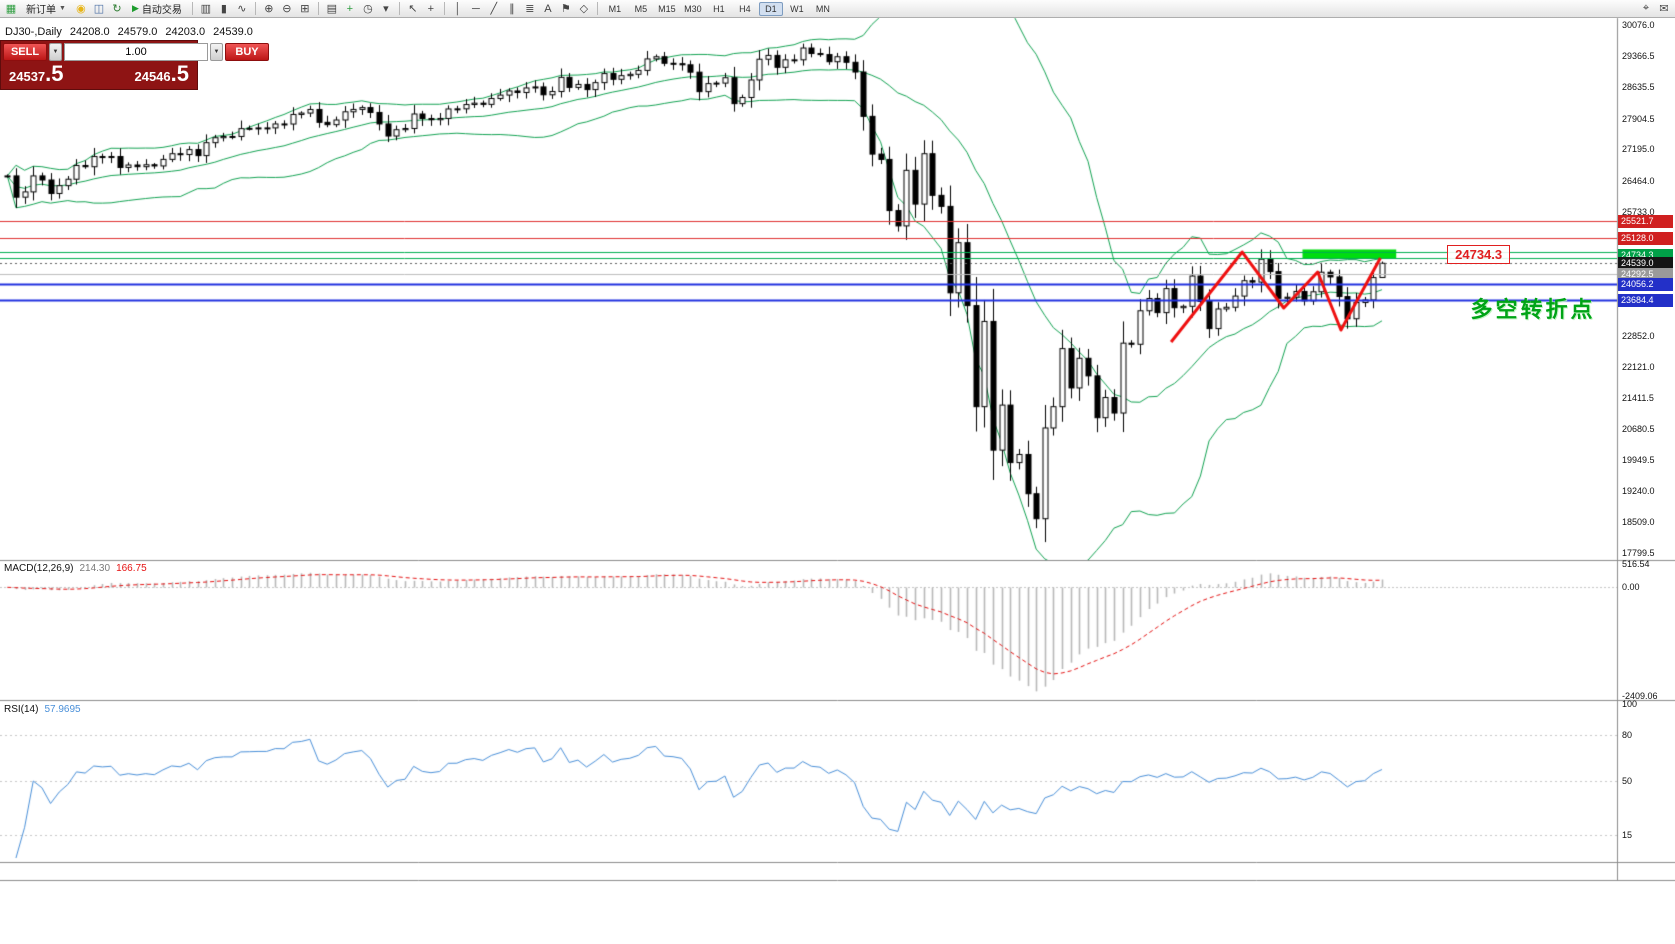 The height and width of the screenshot is (944, 1675). Describe the element at coordinates (512, 9) in the screenshot. I see `channel-tool-icon: ∥` at that location.